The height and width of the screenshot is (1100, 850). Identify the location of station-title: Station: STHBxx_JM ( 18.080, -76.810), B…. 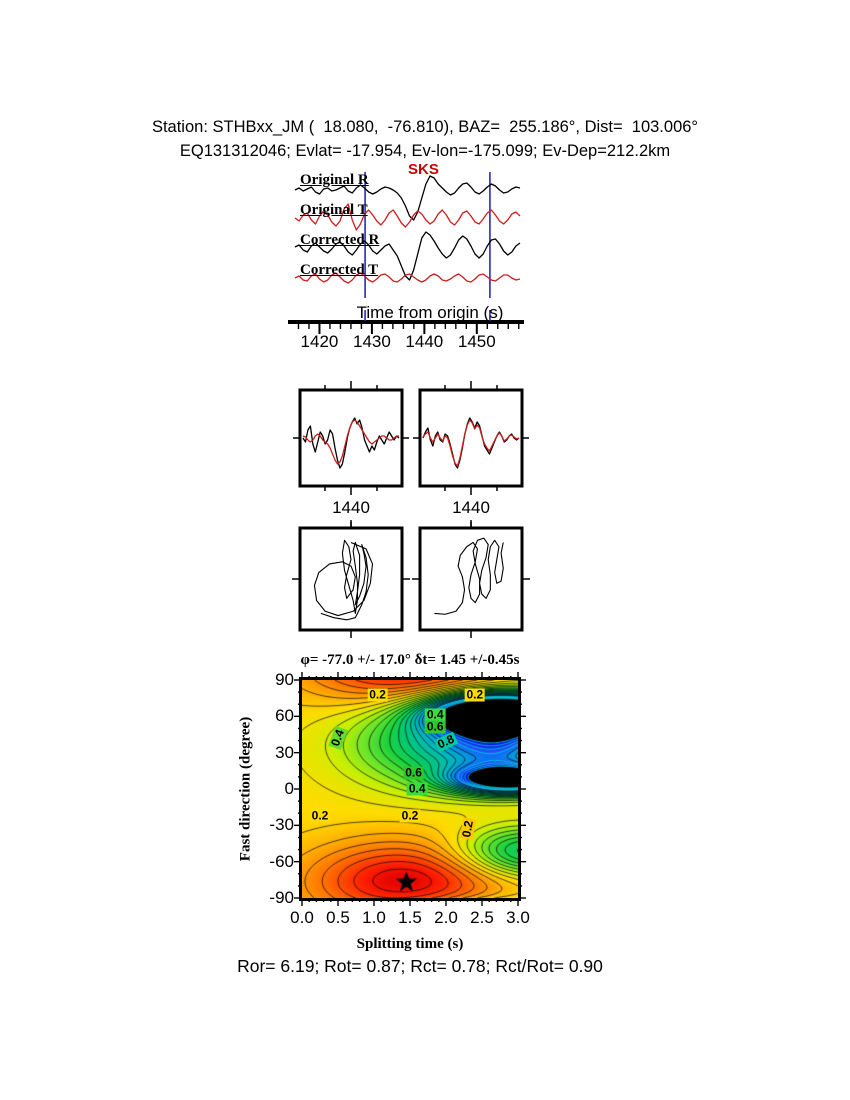
(425, 127).